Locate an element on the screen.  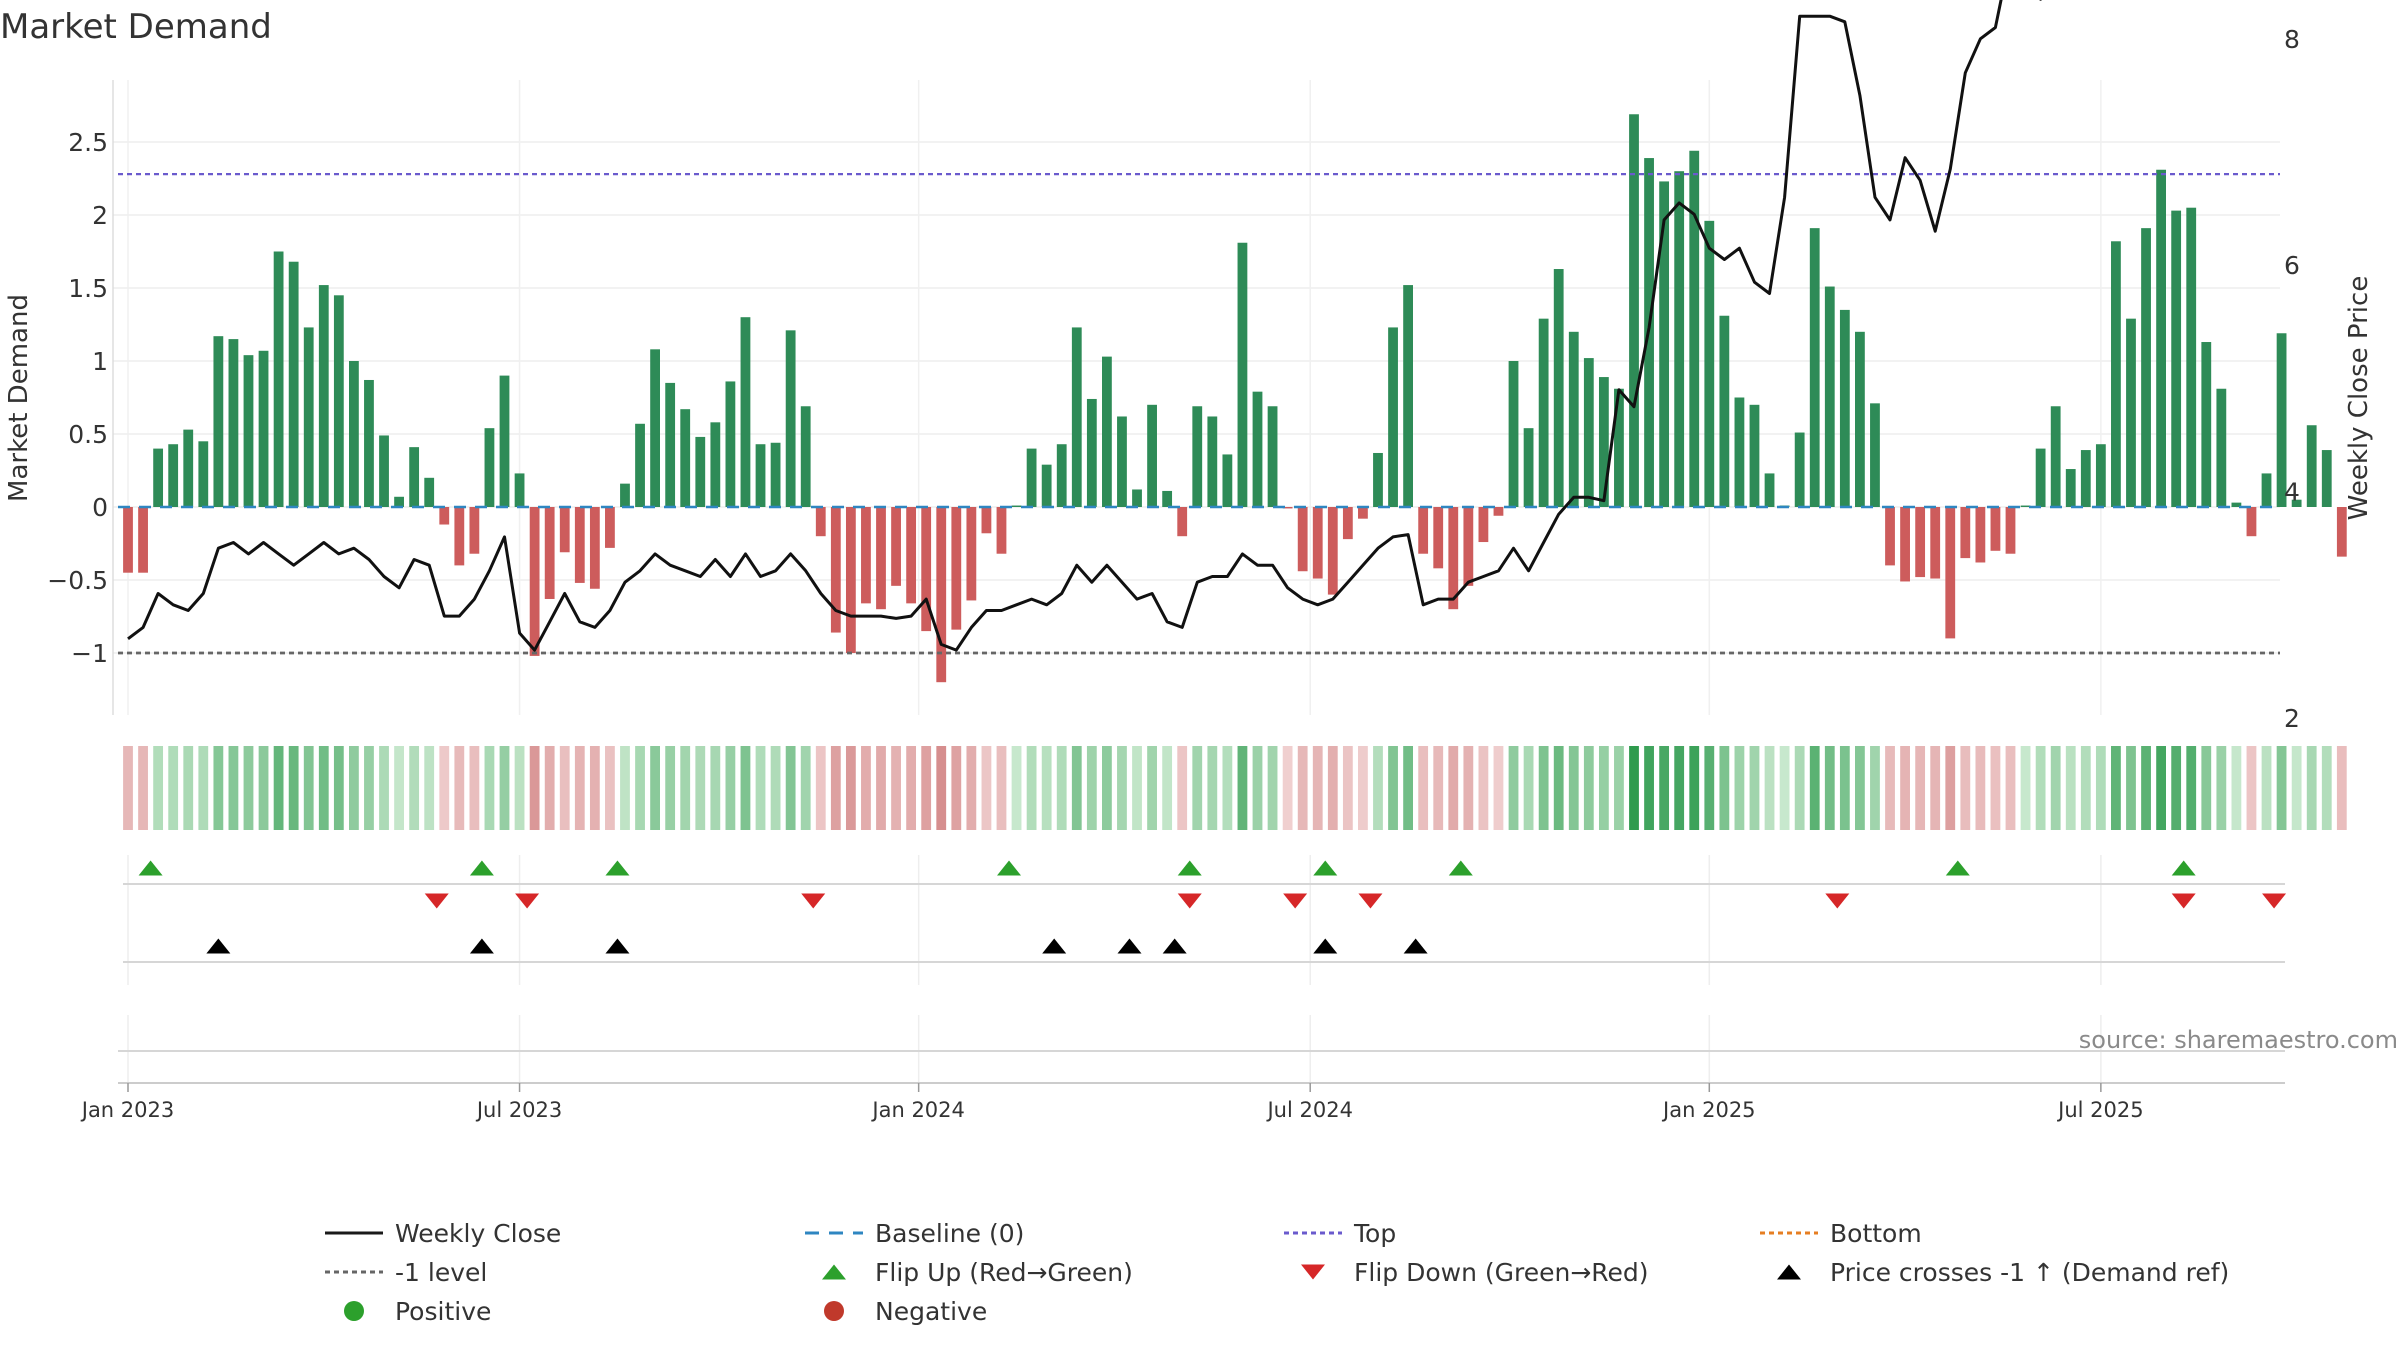
y-left-tick-label: 0.5 is located at coordinates (88, 434).